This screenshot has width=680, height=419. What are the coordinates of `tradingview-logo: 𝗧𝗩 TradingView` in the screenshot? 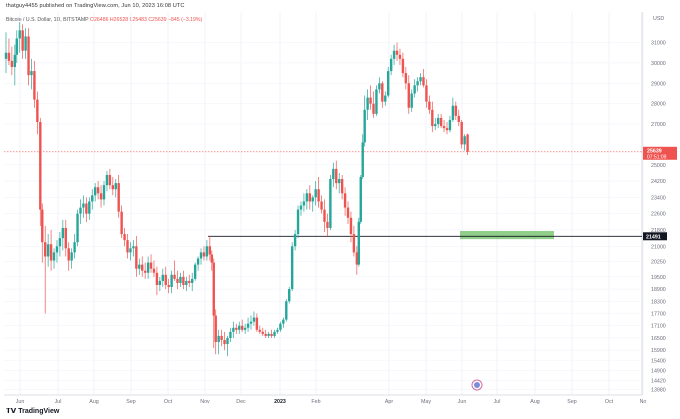 It's located at (32, 411).